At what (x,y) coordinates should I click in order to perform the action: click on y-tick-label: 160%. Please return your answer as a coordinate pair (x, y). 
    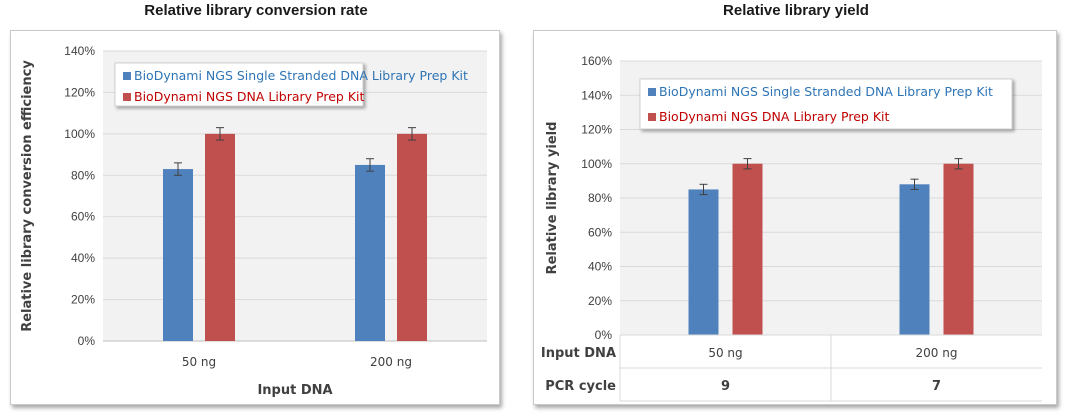
    Looking at the image, I should click on (596, 61).